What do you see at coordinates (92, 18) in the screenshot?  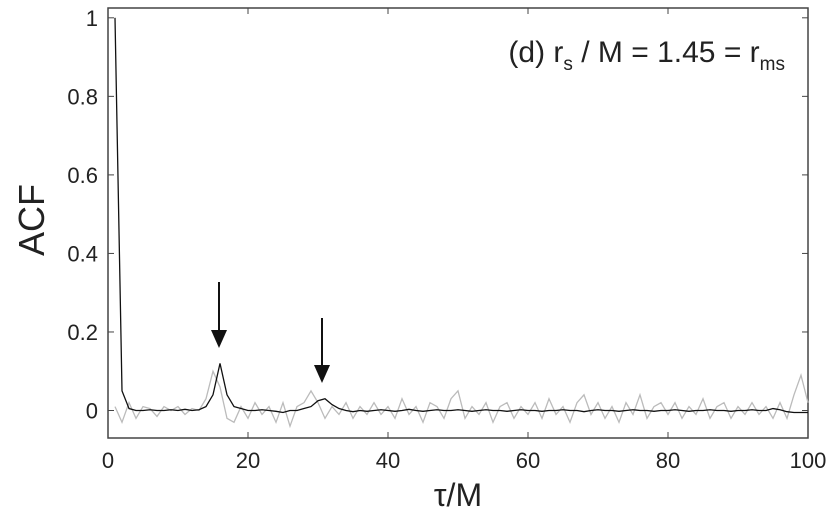 I see `y-tick-label: 1` at bounding box center [92, 18].